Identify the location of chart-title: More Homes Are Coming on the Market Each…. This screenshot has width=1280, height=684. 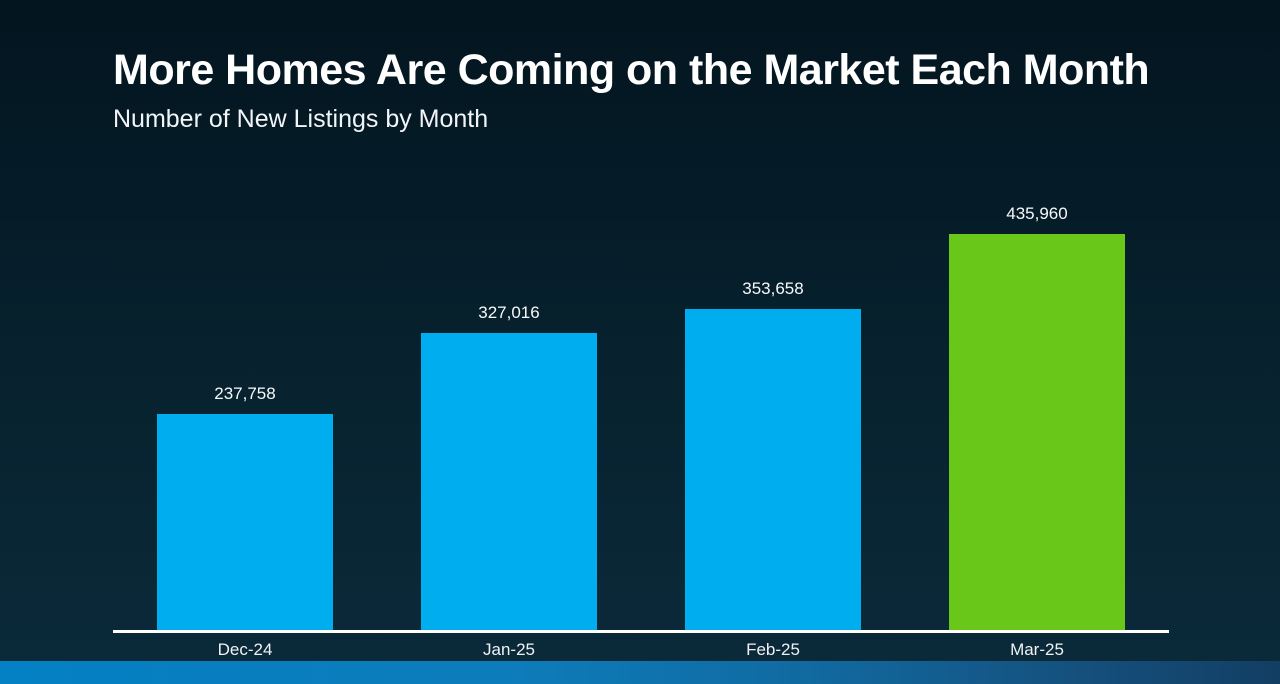
(631, 70).